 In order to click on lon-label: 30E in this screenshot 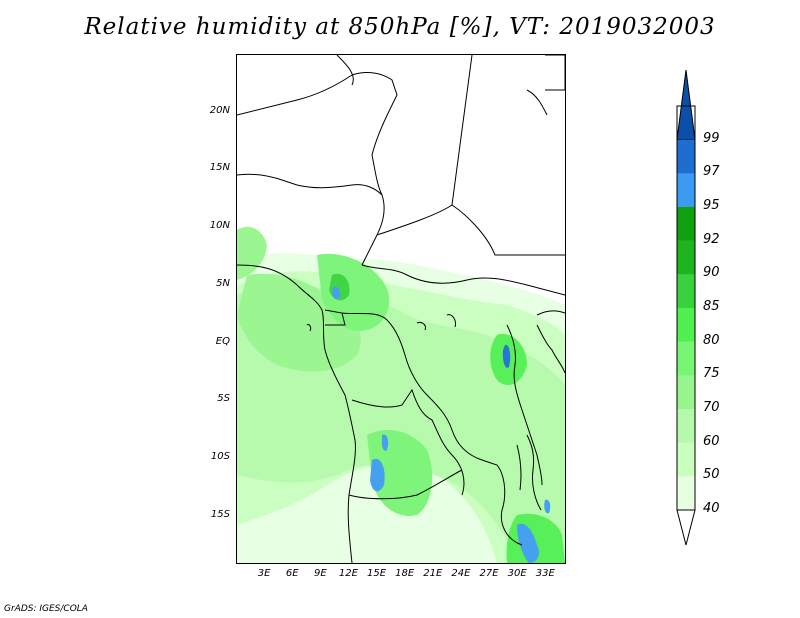, I will do `click(517, 573)`.